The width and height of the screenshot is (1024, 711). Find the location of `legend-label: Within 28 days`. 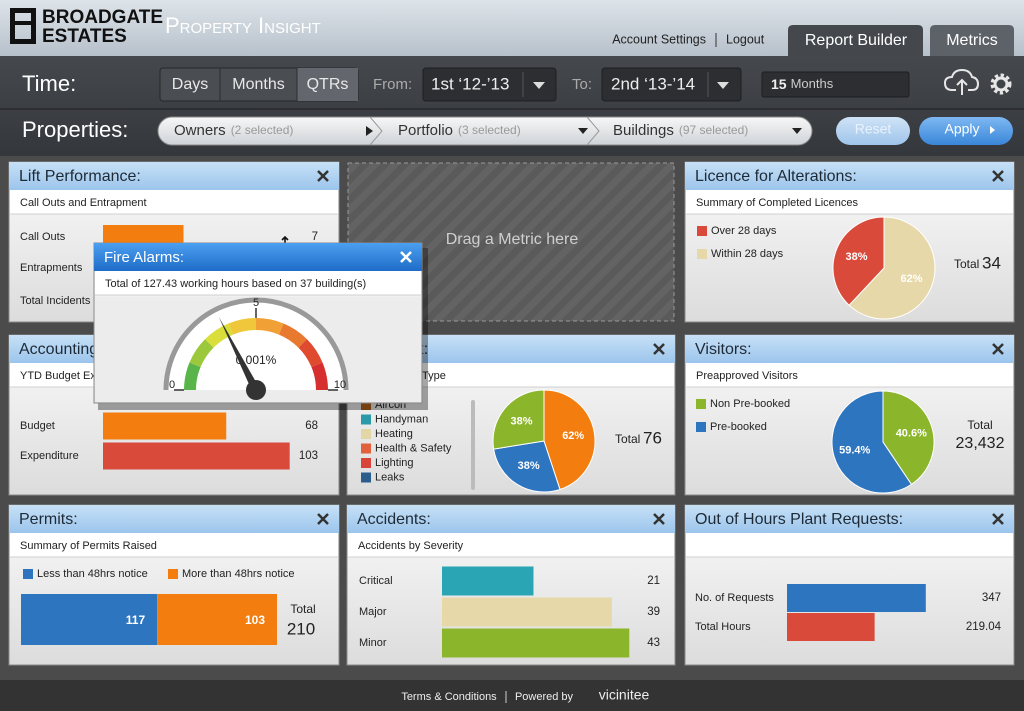

legend-label: Within 28 days is located at coordinates (747, 254).